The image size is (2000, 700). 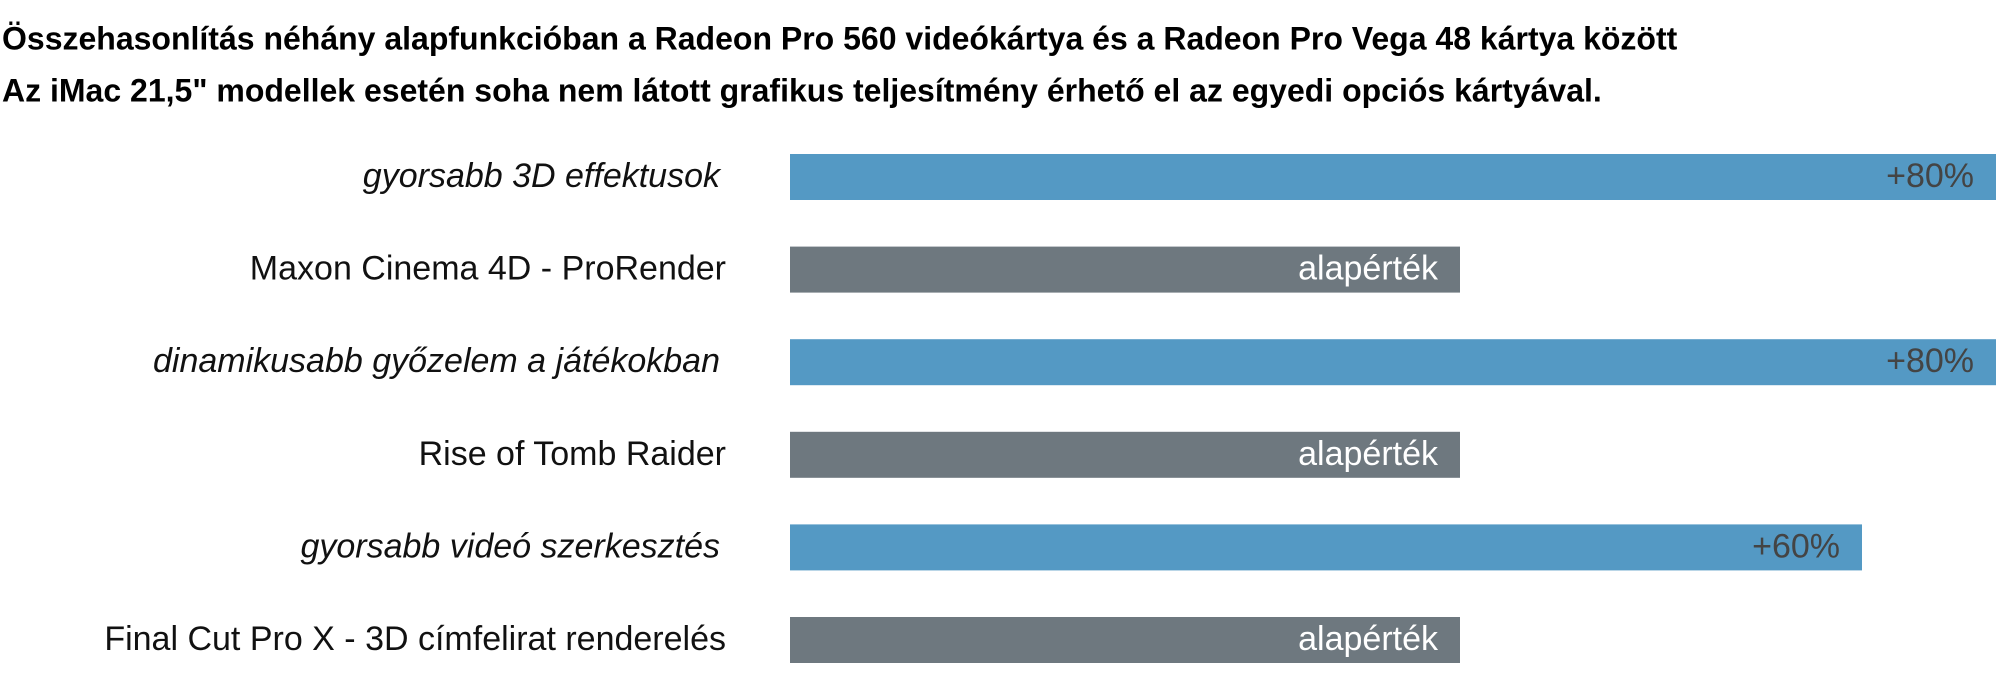 What do you see at coordinates (1796, 546) in the screenshot?
I see `value-label: +60%` at bounding box center [1796, 546].